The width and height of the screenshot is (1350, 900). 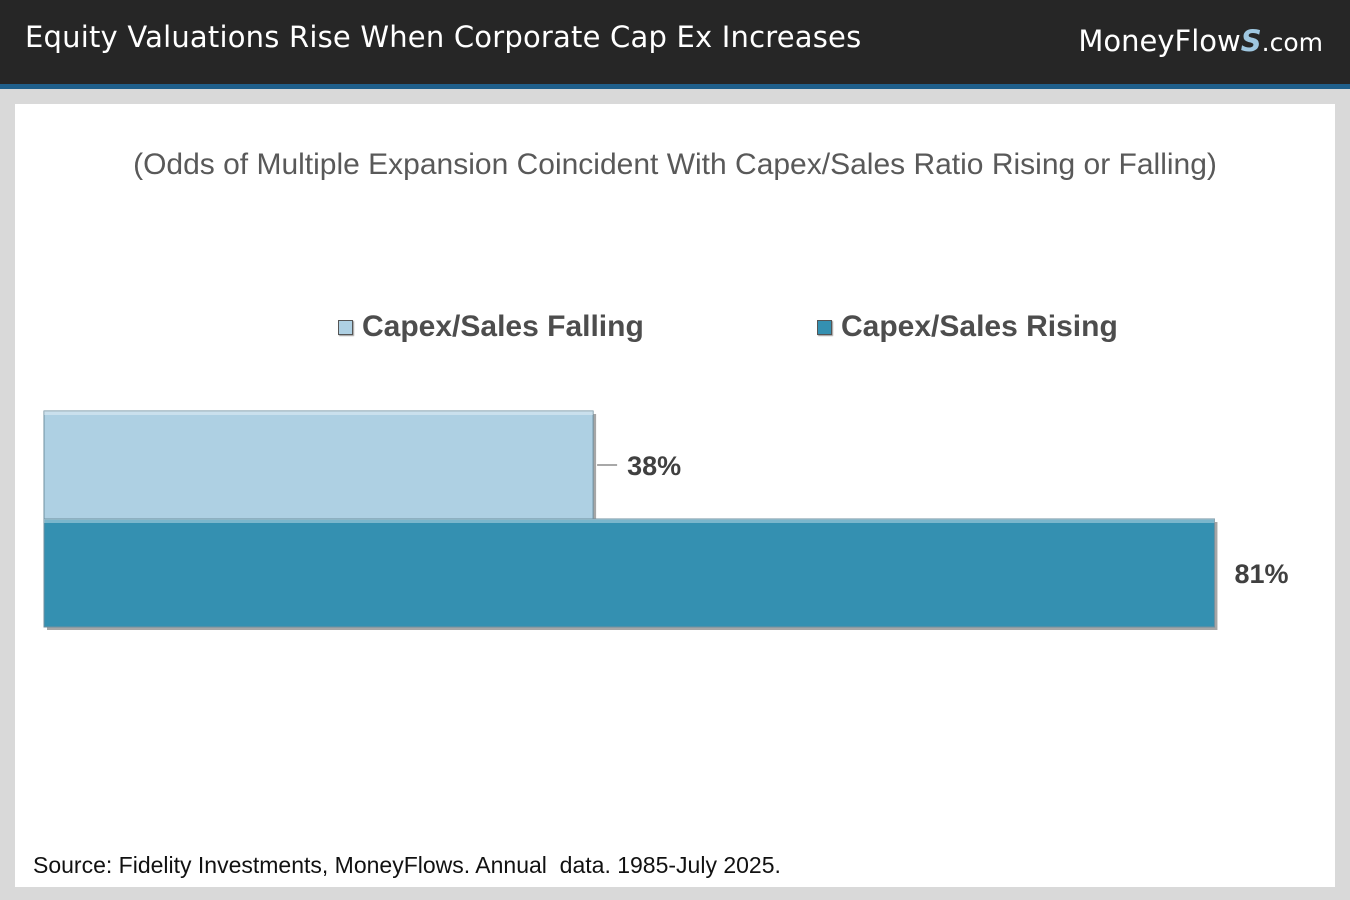 What do you see at coordinates (1292, 42) in the screenshot?
I see `brand-tld: .com` at bounding box center [1292, 42].